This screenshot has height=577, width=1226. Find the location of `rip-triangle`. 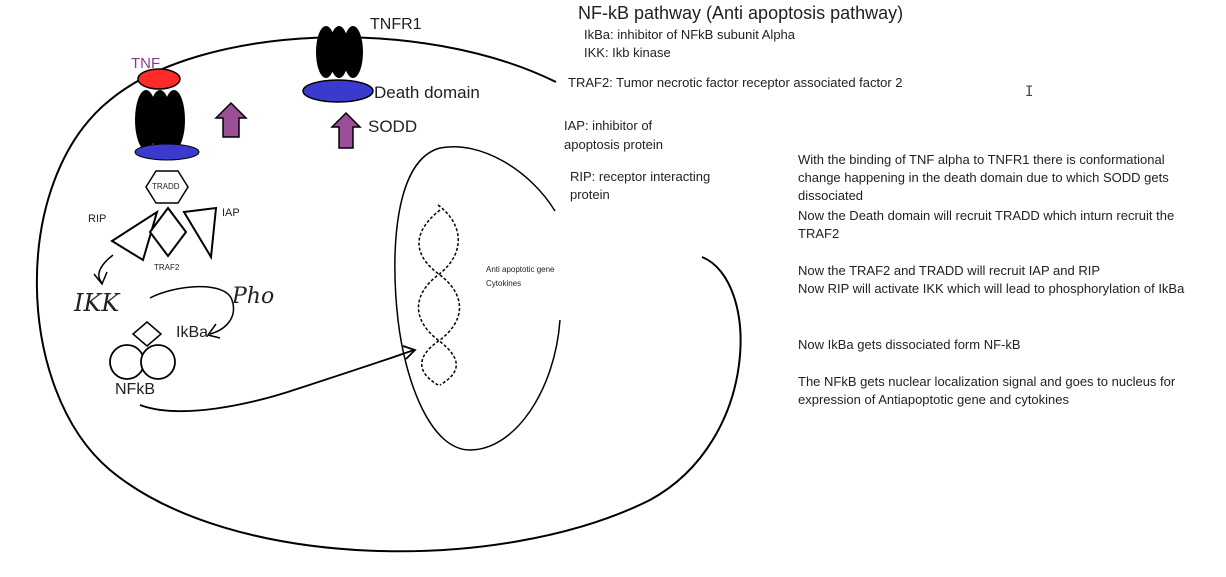

rip-triangle is located at coordinates (134, 235).